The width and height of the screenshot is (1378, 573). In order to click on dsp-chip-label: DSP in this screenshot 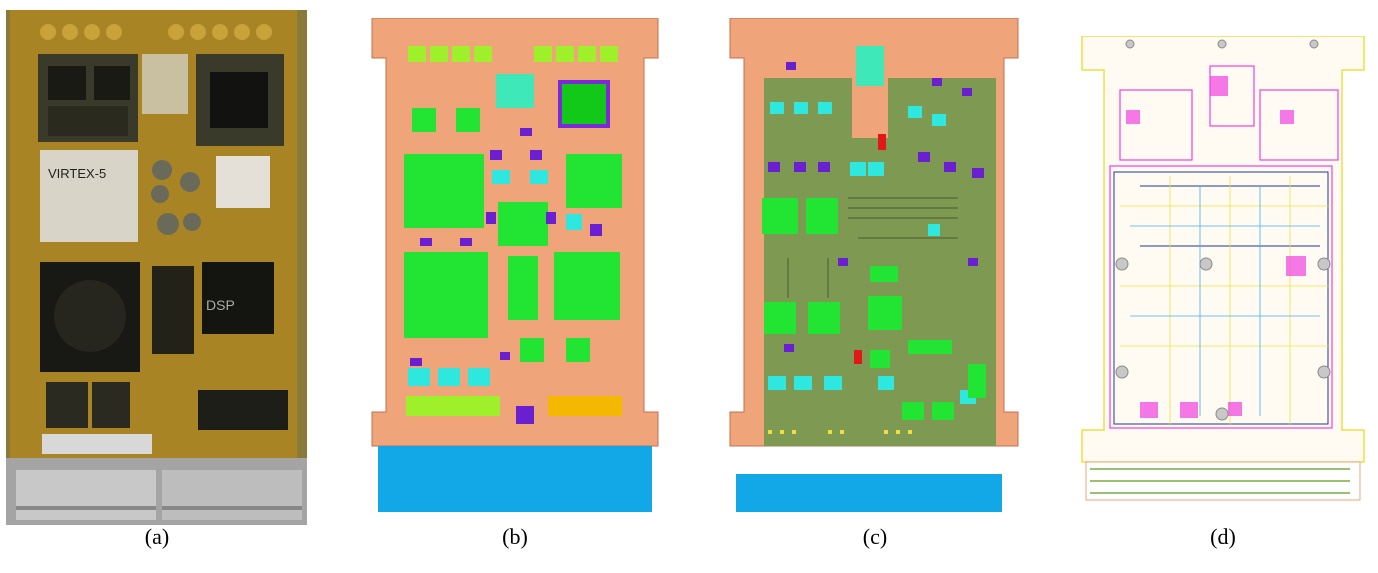, I will do `click(220, 305)`.